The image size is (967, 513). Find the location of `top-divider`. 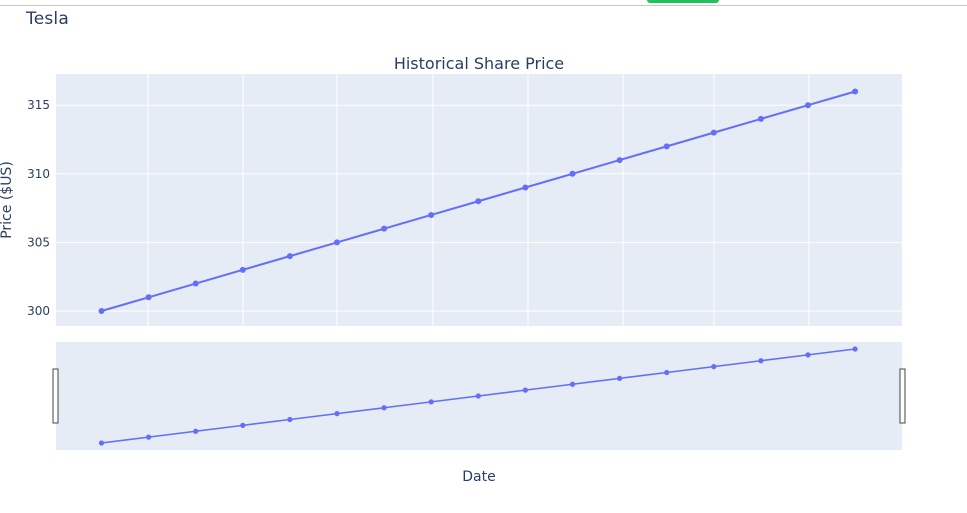

top-divider is located at coordinates (483, 5).